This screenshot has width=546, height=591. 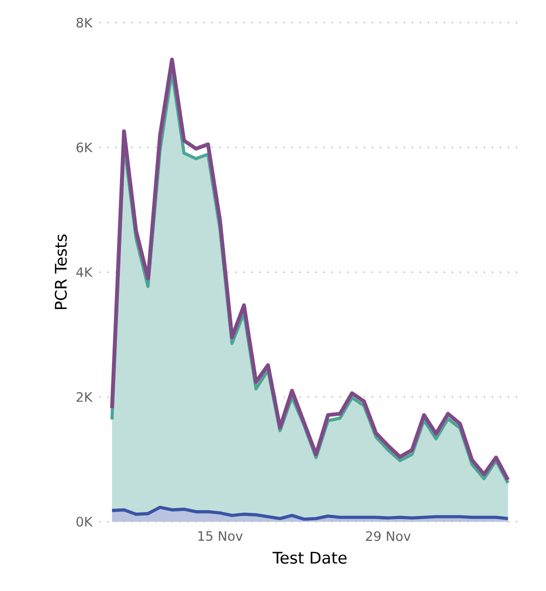 What do you see at coordinates (84, 23) in the screenshot?
I see `y-tick-label: 8K` at bounding box center [84, 23].